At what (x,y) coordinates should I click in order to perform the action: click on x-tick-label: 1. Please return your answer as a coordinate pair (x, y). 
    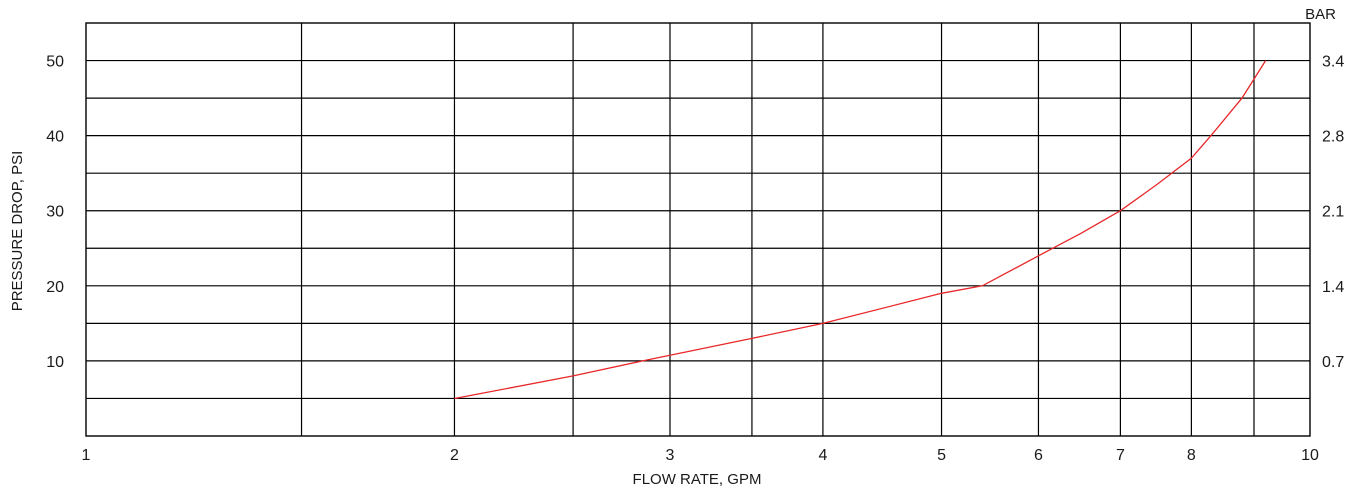
    Looking at the image, I should click on (86, 455).